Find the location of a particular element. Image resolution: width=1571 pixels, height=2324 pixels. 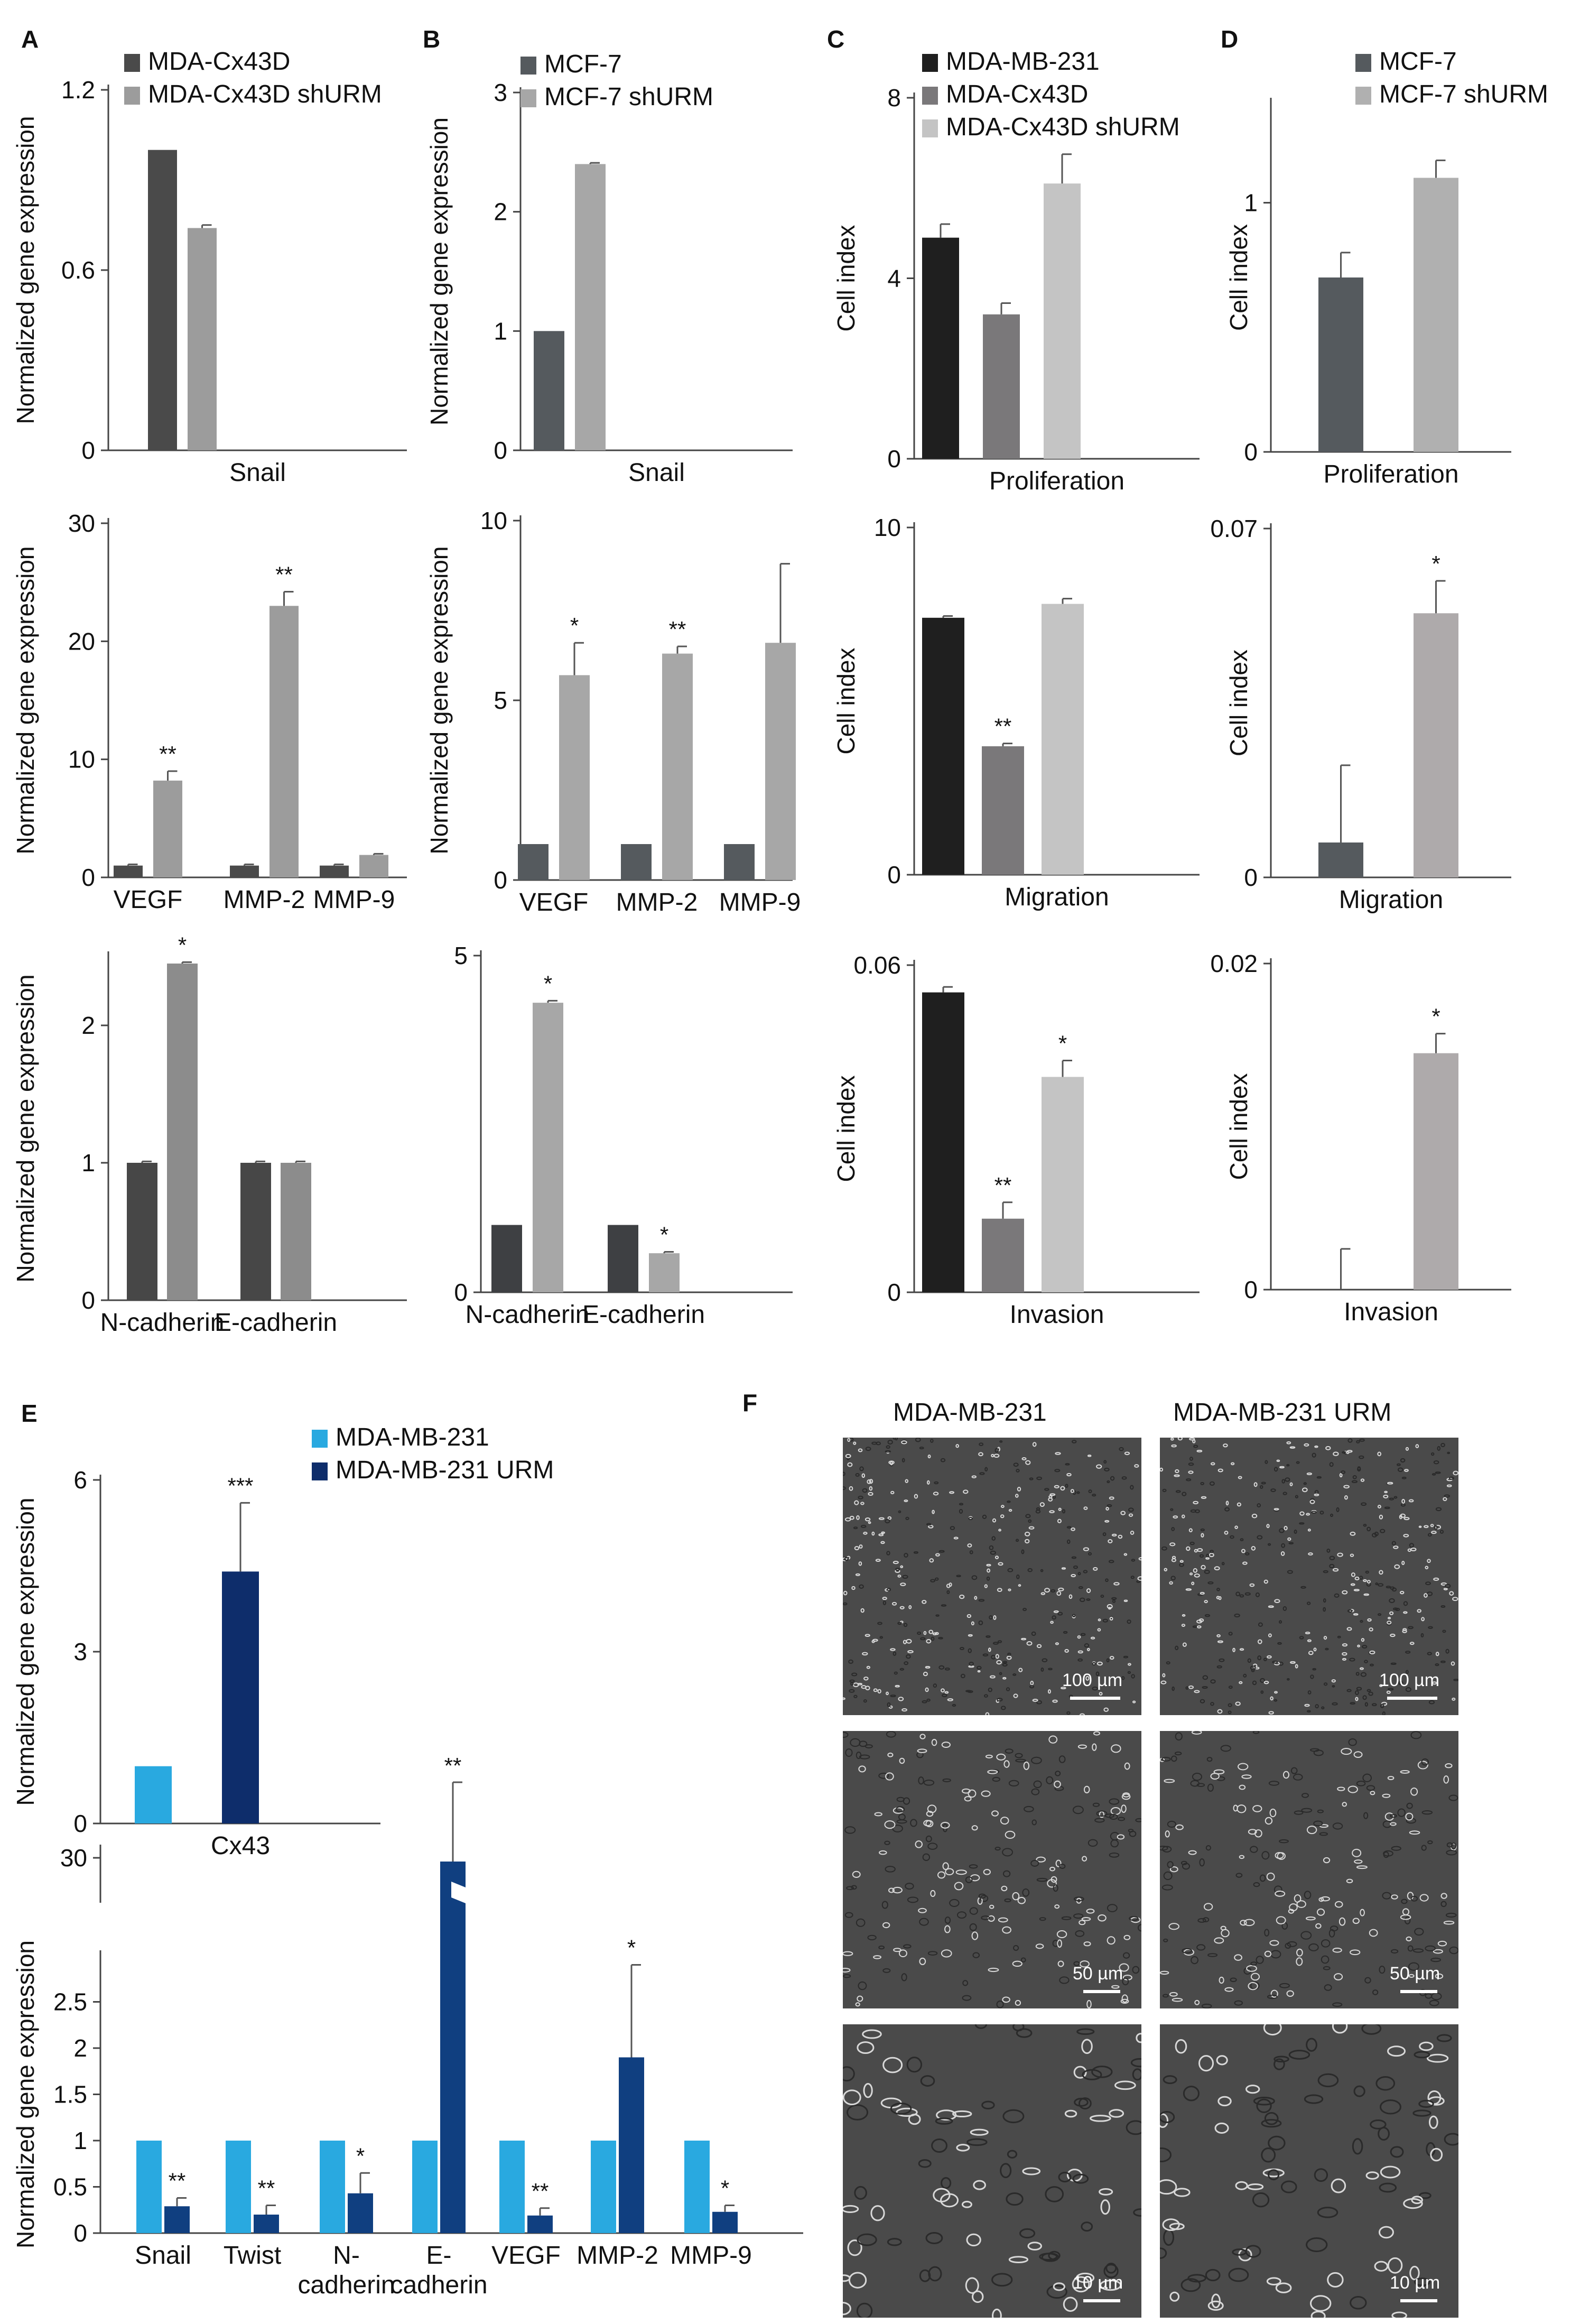

legend-label-C1: MDA-Cx43D shURM is located at coordinates (1063, 127).